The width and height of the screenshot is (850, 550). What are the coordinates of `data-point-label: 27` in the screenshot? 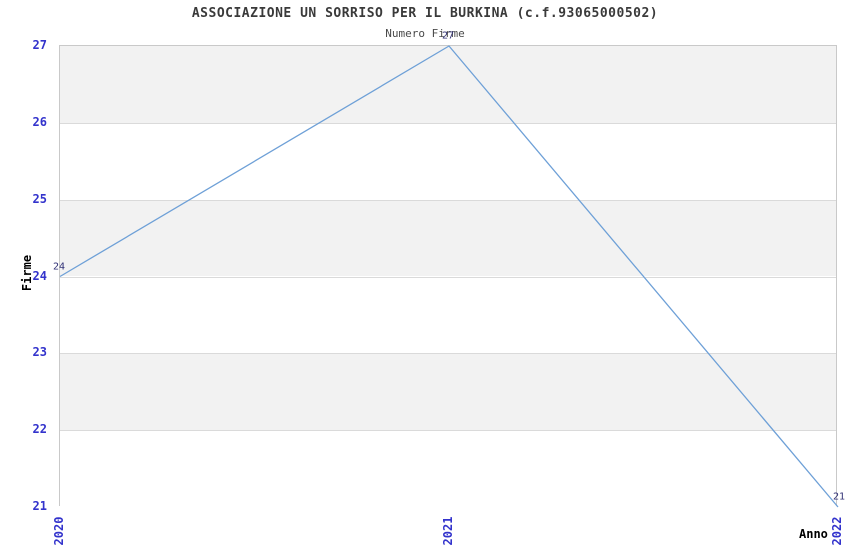 It's located at (448, 36).